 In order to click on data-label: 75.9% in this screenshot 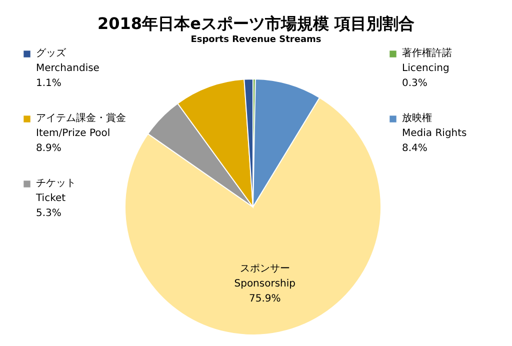, I will do `click(264, 298)`.